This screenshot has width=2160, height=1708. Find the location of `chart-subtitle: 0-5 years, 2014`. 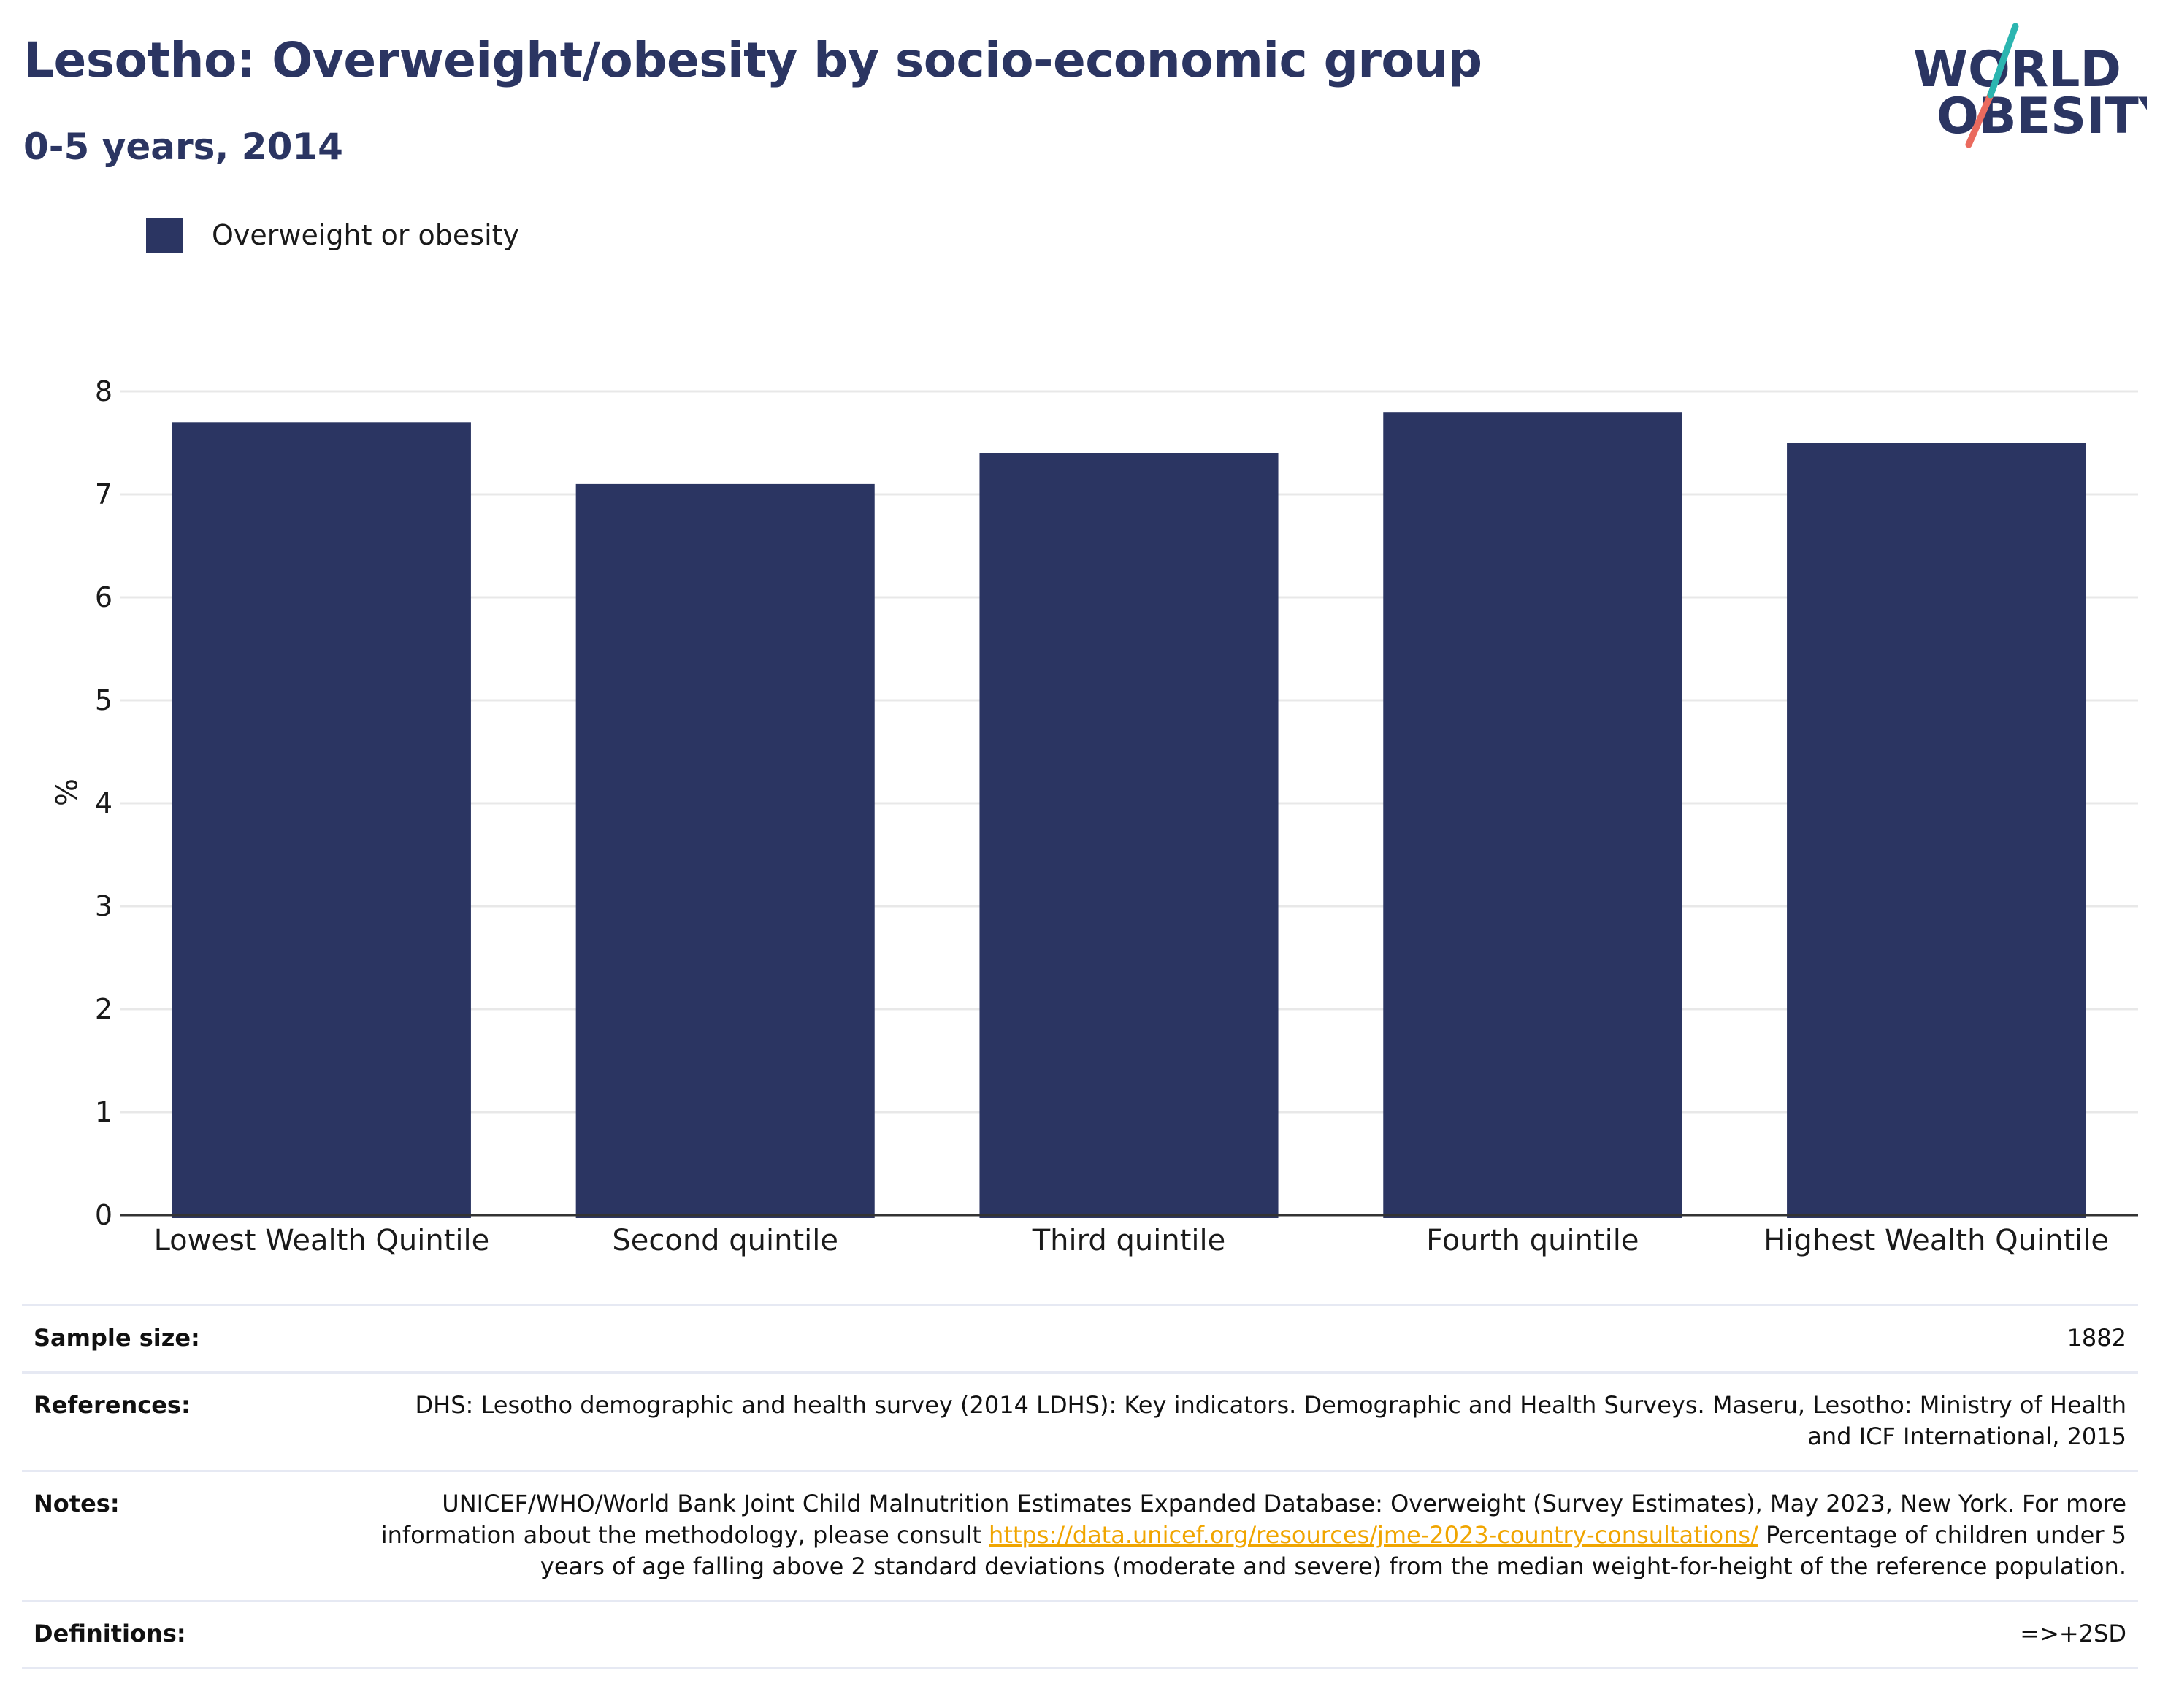

chart-subtitle: 0-5 years, 2014 is located at coordinates (183, 147).